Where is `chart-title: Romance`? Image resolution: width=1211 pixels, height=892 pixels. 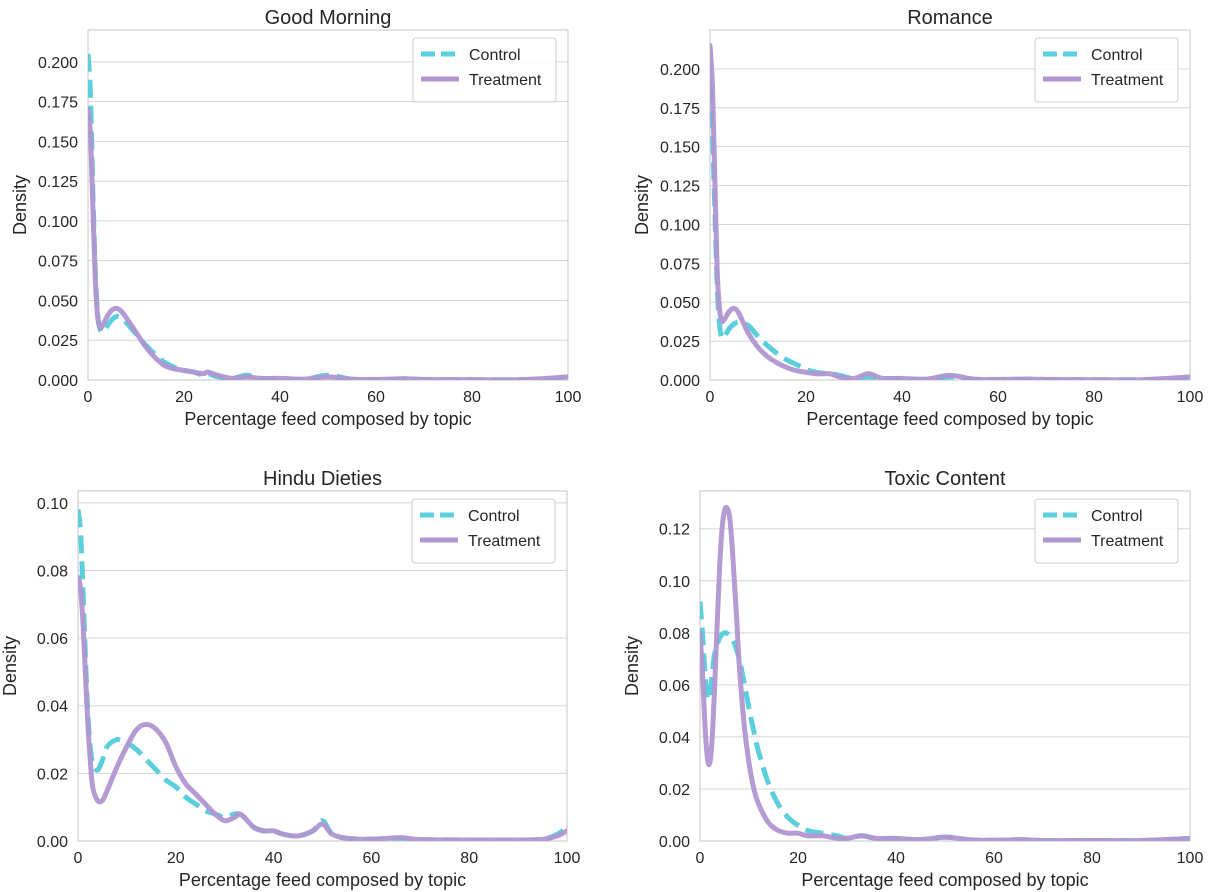 chart-title: Romance is located at coordinates (950, 18).